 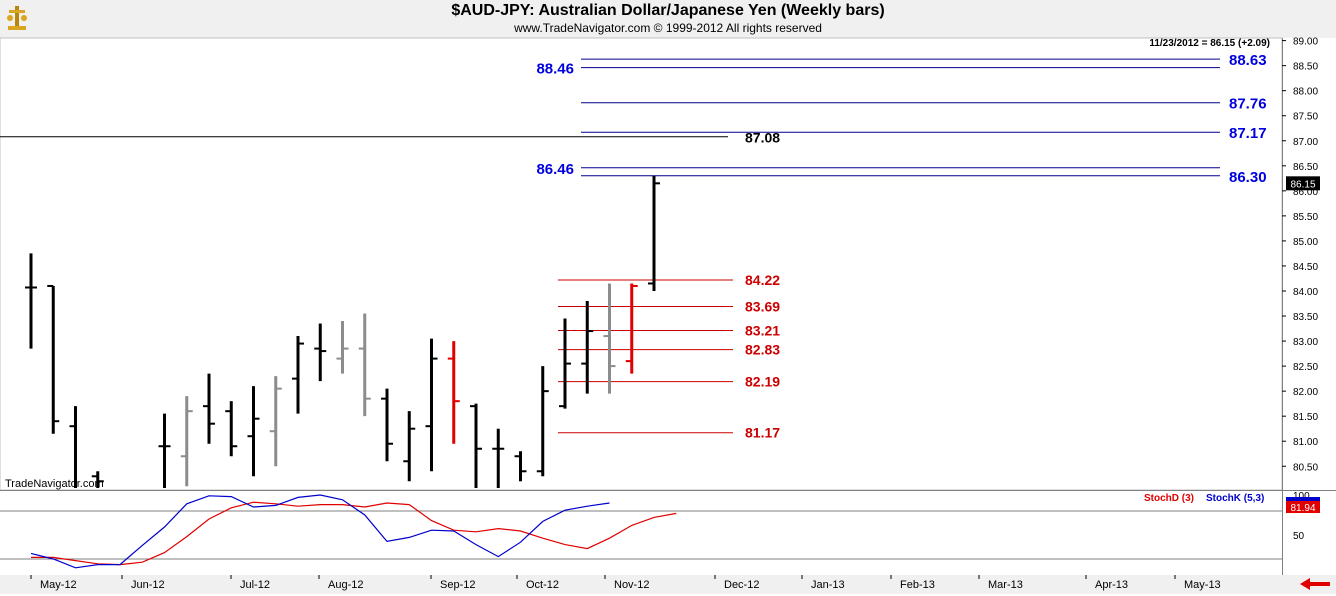 I want to click on month-tick-label: May-12, so click(x=58, y=585).